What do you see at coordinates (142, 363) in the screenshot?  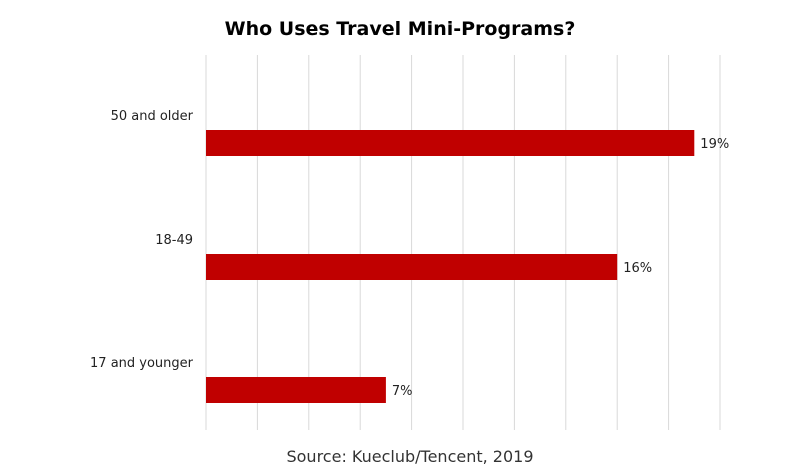 I see `category-label: 17 and younger` at bounding box center [142, 363].